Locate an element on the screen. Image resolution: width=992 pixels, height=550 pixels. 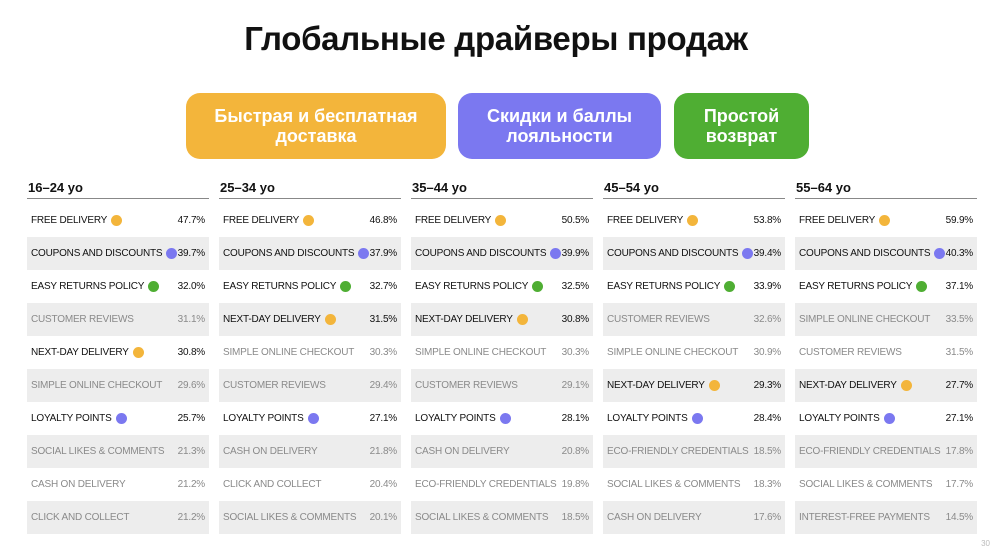
driver-value: 20.8% is located at coordinates (575, 451).